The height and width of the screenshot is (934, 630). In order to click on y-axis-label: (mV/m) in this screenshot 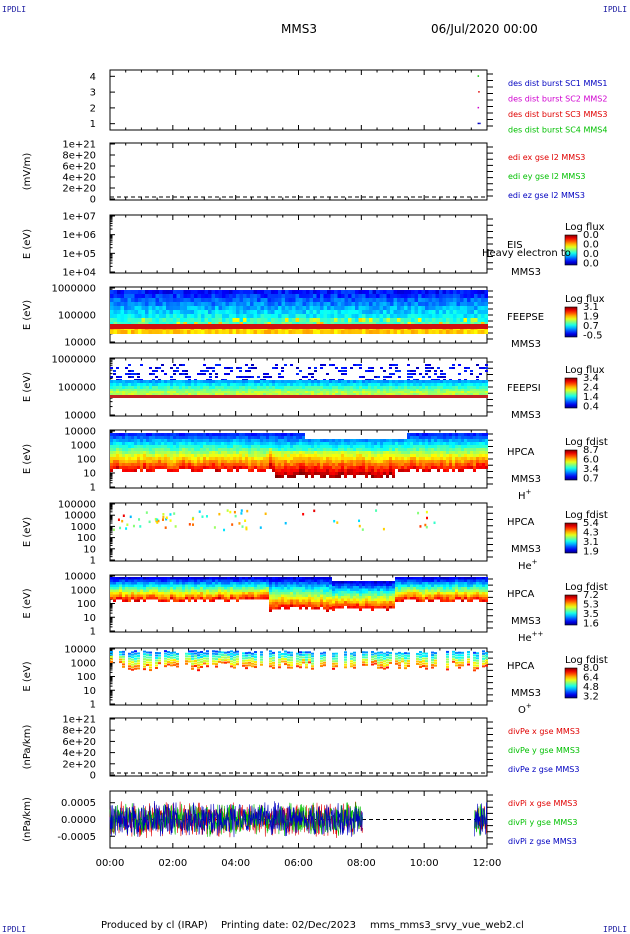, I will do `click(27, 172)`.